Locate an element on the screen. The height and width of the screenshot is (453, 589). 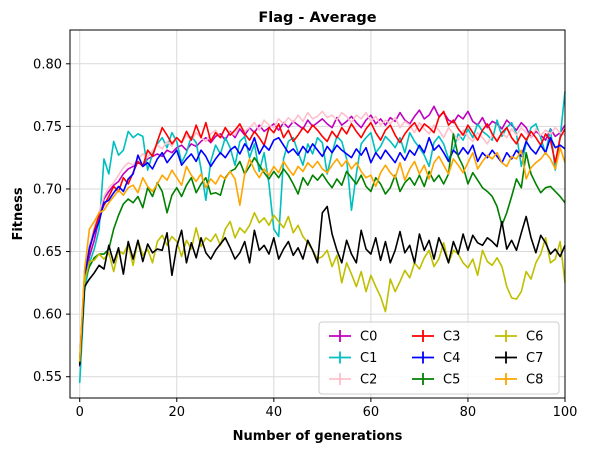
y-tick-label: 0.75 is located at coordinates (47, 127).